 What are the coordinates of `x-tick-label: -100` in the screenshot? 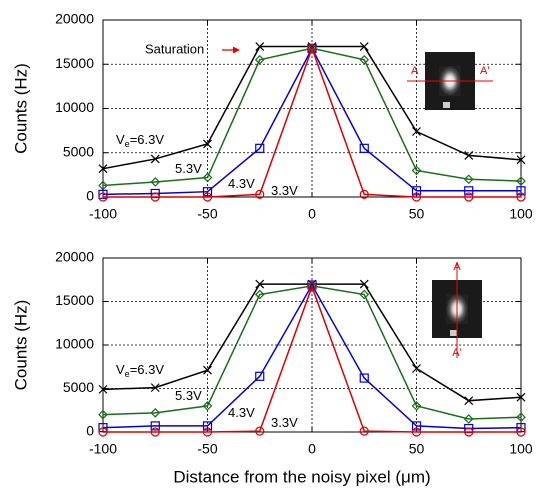 It's located at (103, 214).